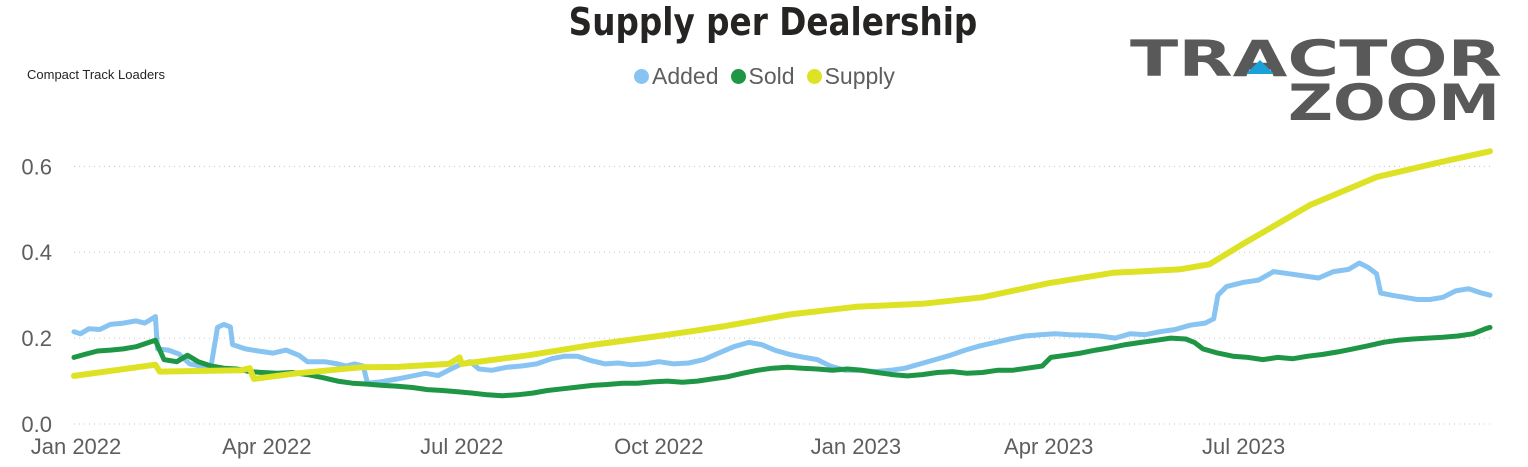  Describe the element at coordinates (1394, 98) in the screenshot. I see `logo-line2: ZOOM` at that location.